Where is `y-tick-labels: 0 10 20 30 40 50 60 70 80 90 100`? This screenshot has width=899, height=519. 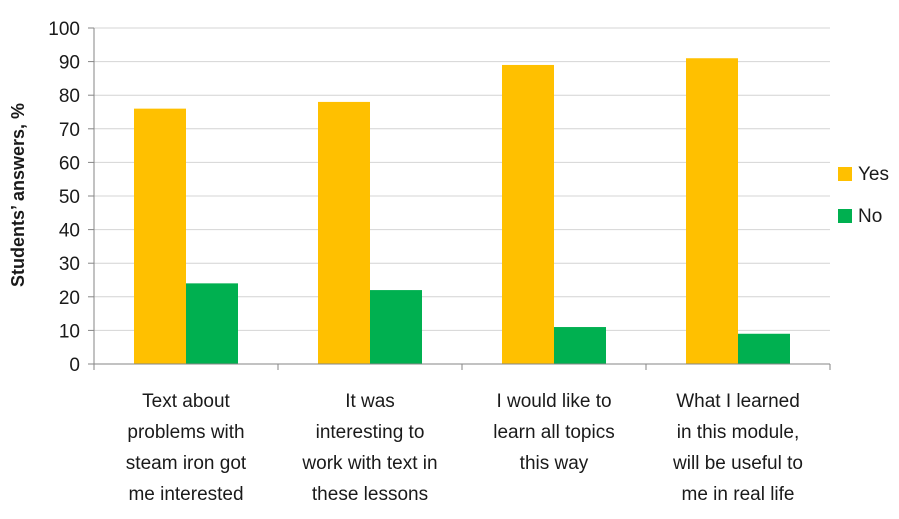 y-tick-labels: 0 10 20 30 40 50 60 70 80 90 100 is located at coordinates (64, 197).